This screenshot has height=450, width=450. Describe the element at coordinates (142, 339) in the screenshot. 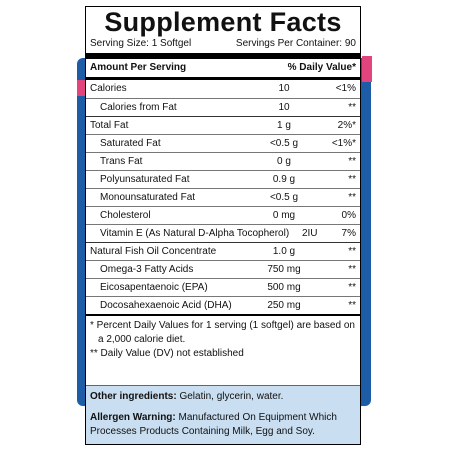

I see `footnote: a 2,000 calorie diet.` at that location.